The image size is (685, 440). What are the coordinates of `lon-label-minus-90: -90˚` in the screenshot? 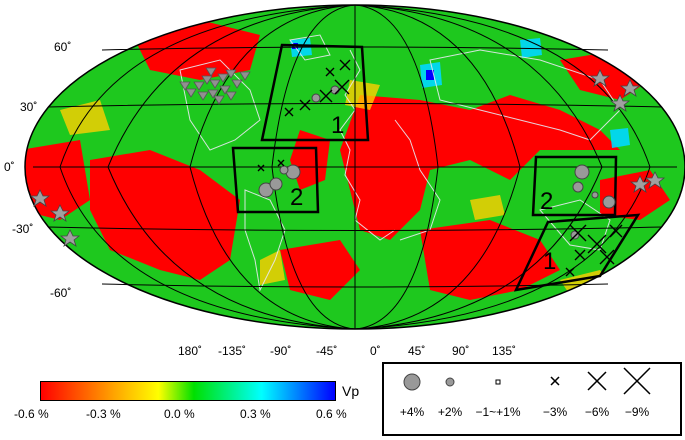 It's located at (281, 351).